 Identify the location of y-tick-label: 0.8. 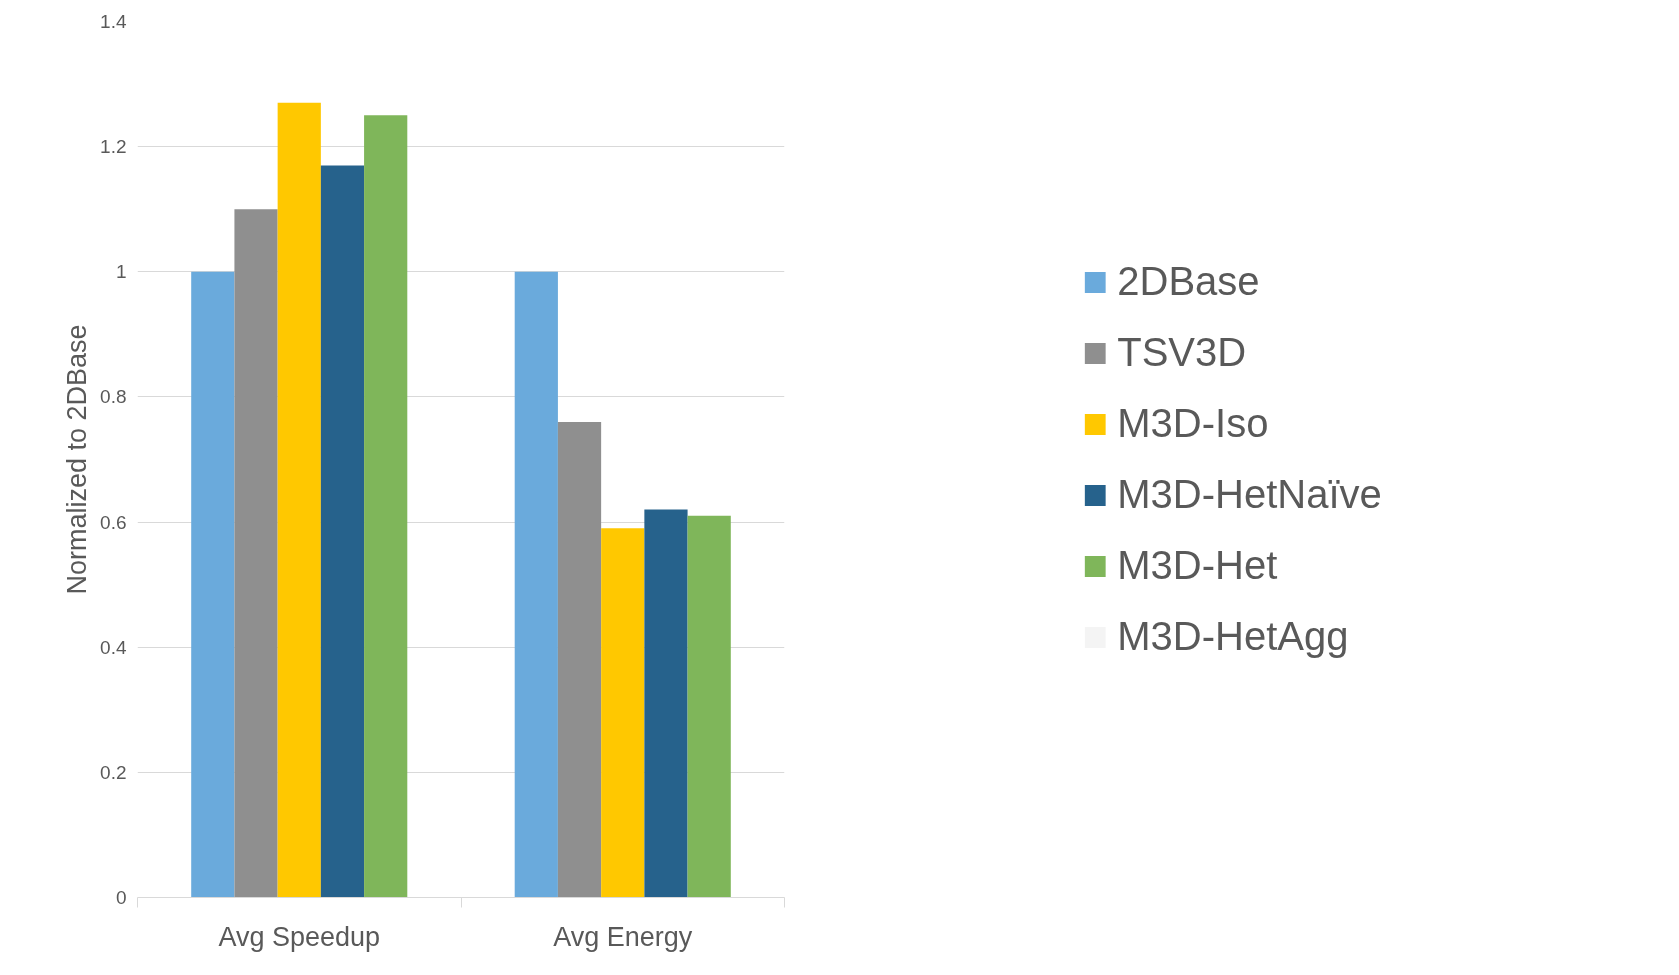
(113, 397).